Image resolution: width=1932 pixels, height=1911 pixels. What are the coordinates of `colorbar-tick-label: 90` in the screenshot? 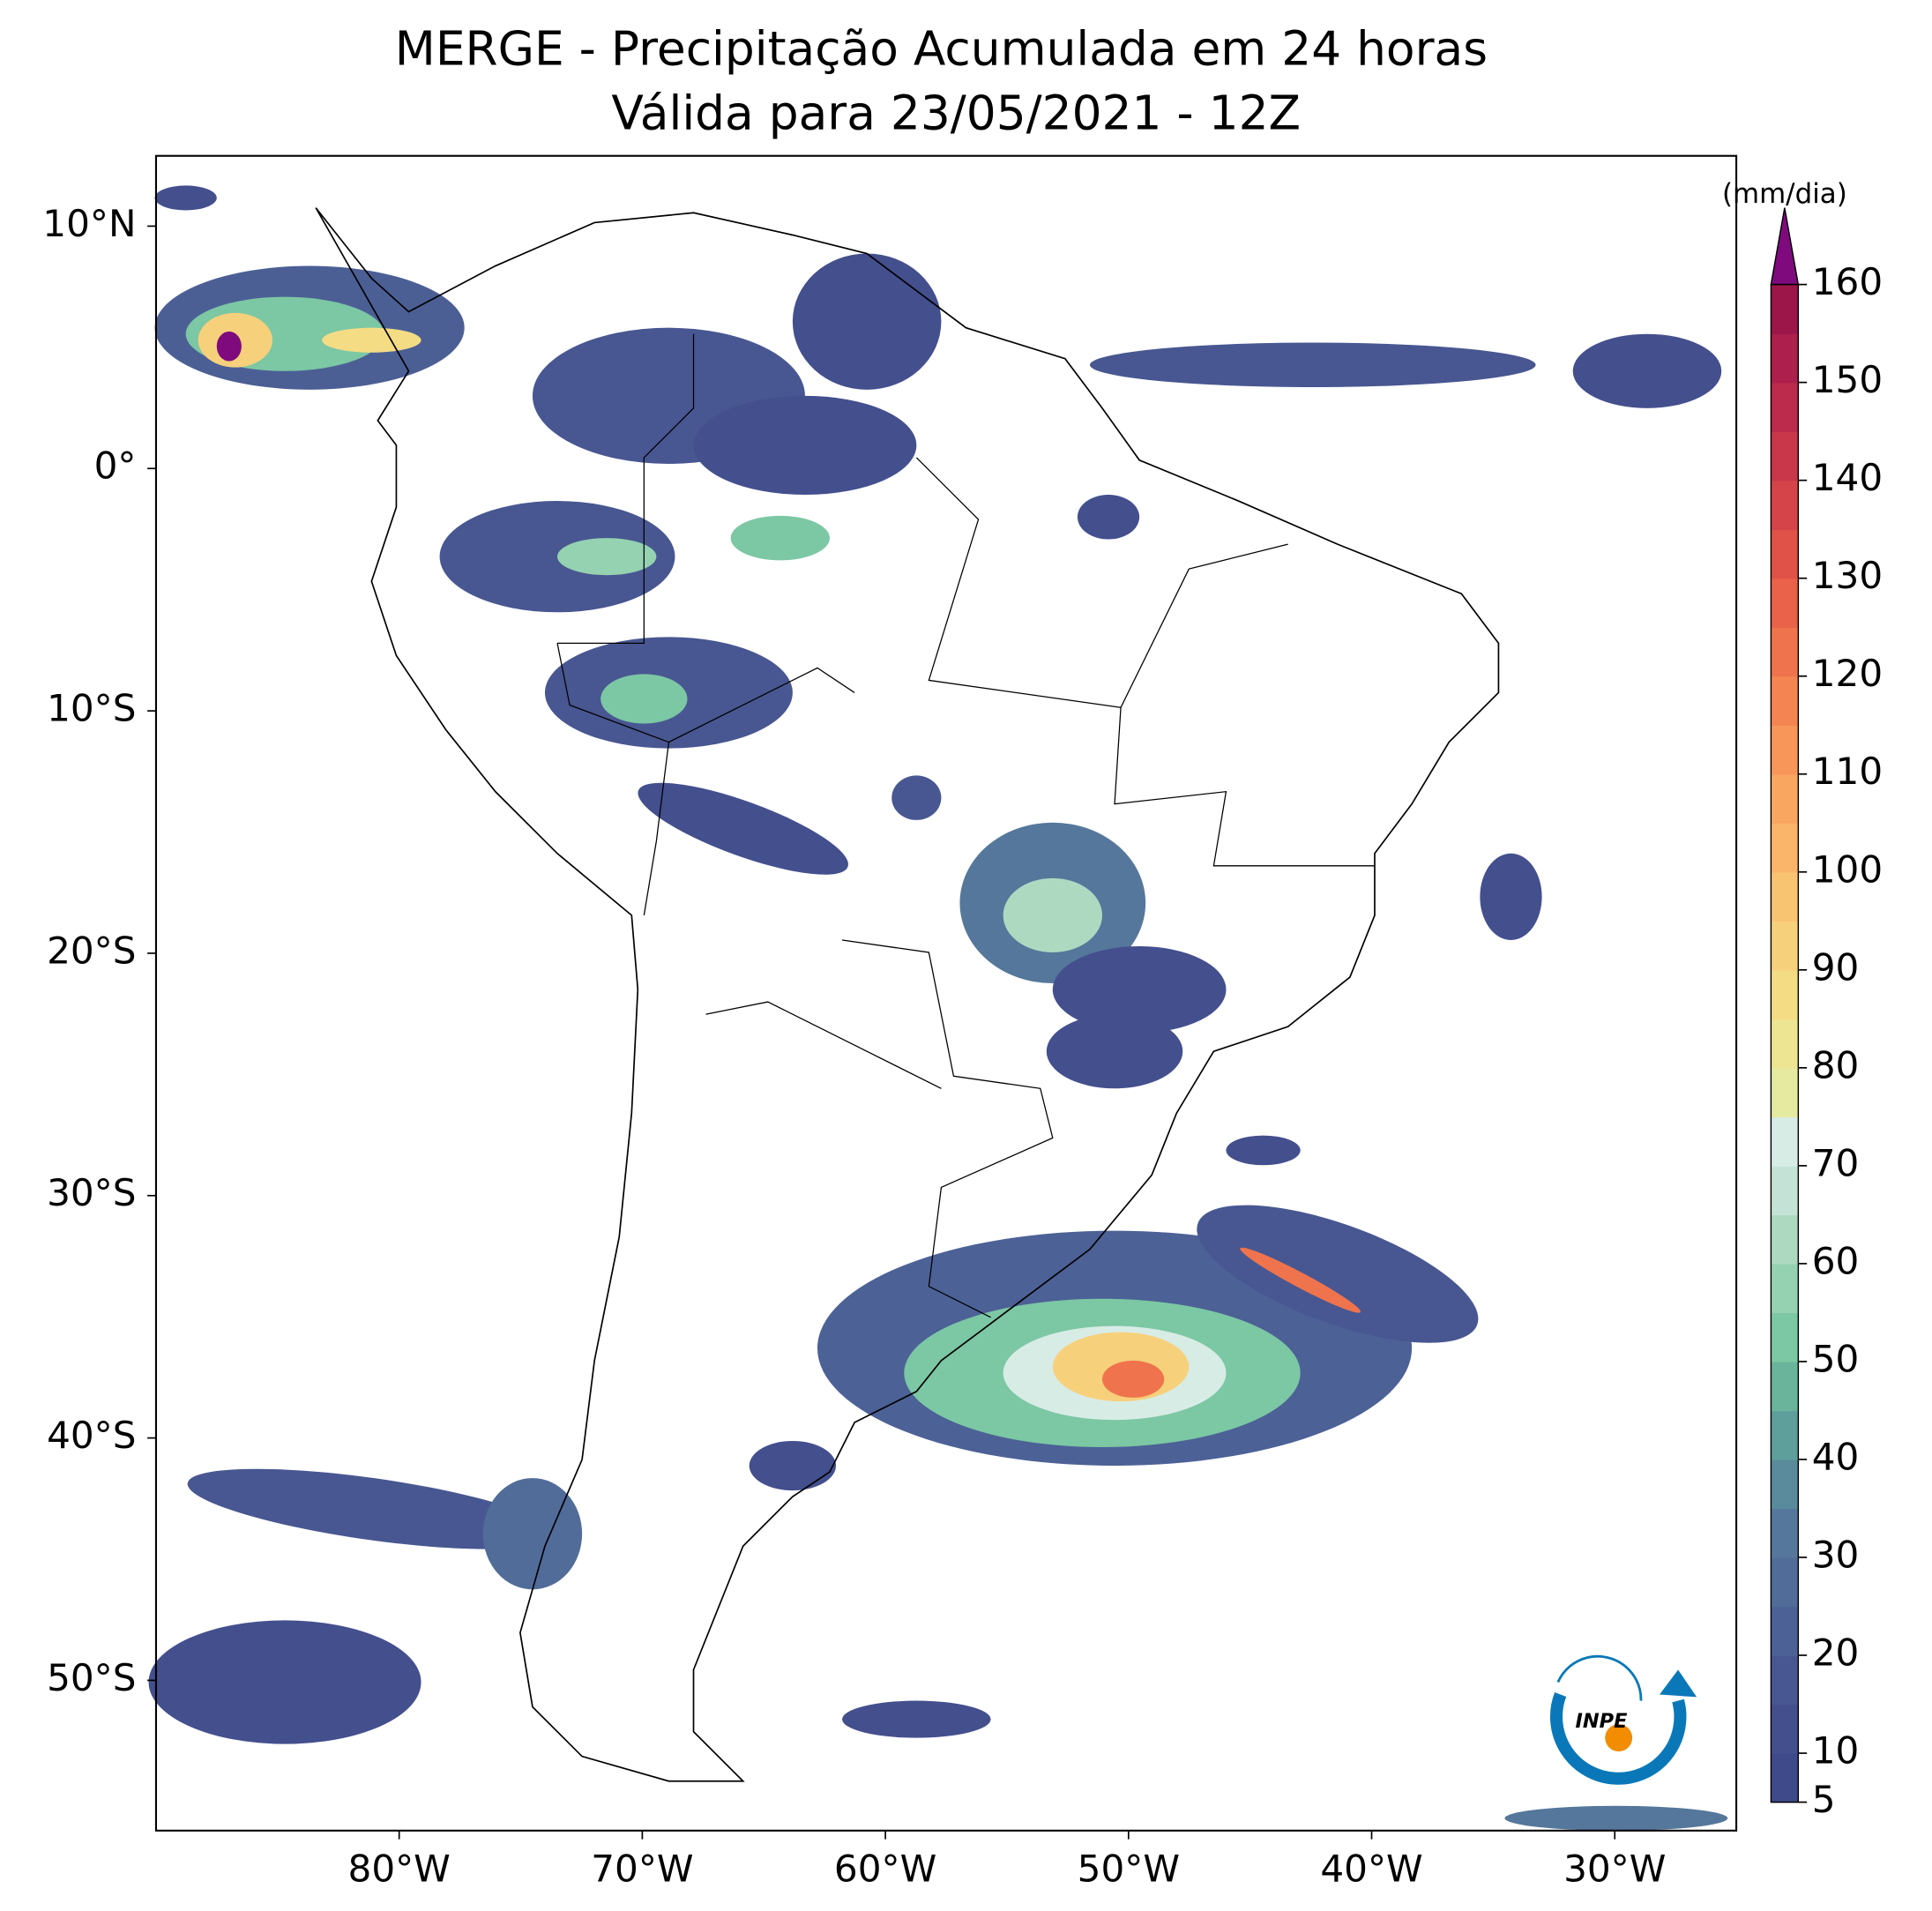 It's located at (1836, 967).